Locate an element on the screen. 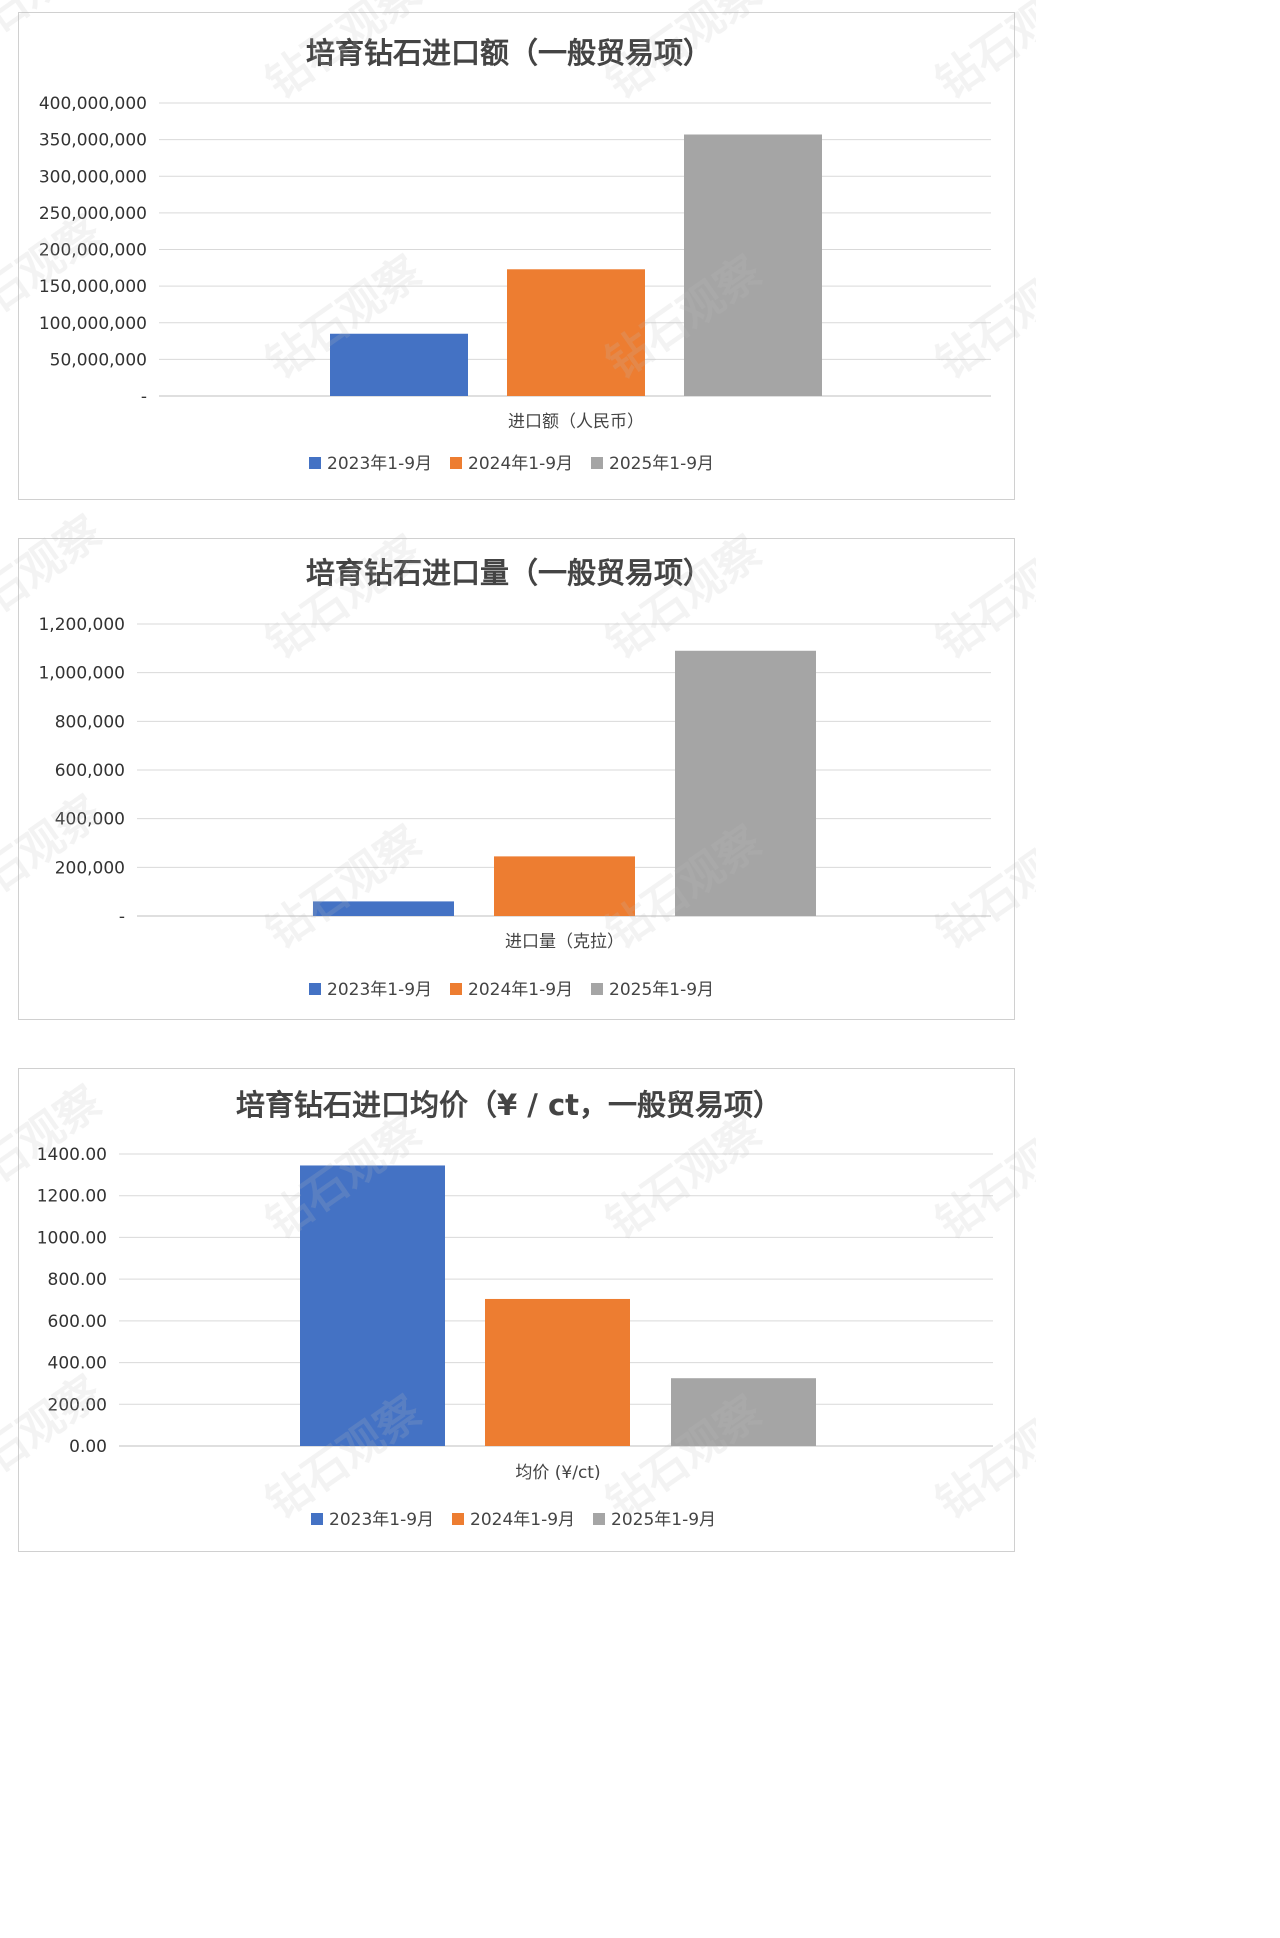 The height and width of the screenshot is (1938, 1280). y-tick-label: 0.00 is located at coordinates (88, 1447).